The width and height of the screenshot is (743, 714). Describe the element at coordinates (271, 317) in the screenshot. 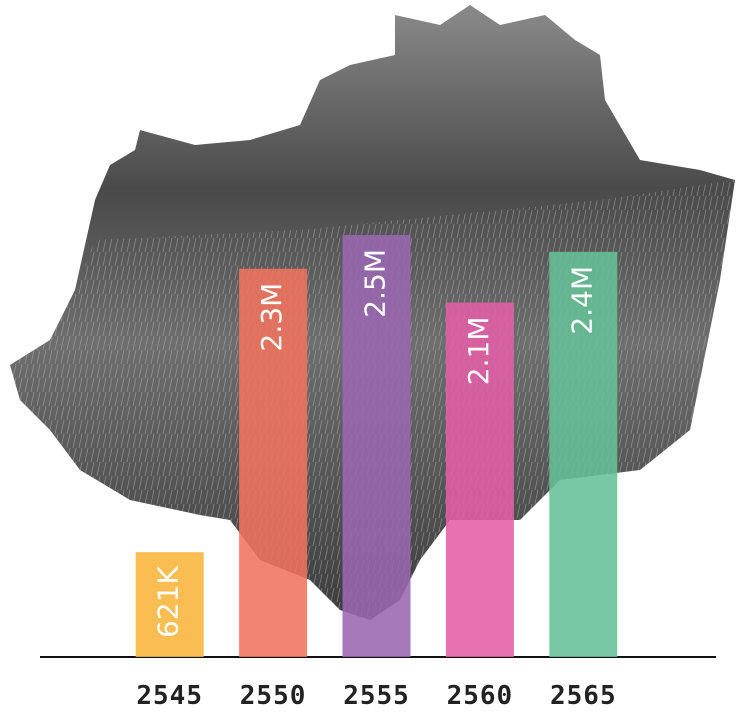

I see `value-label: 2.3M` at that location.